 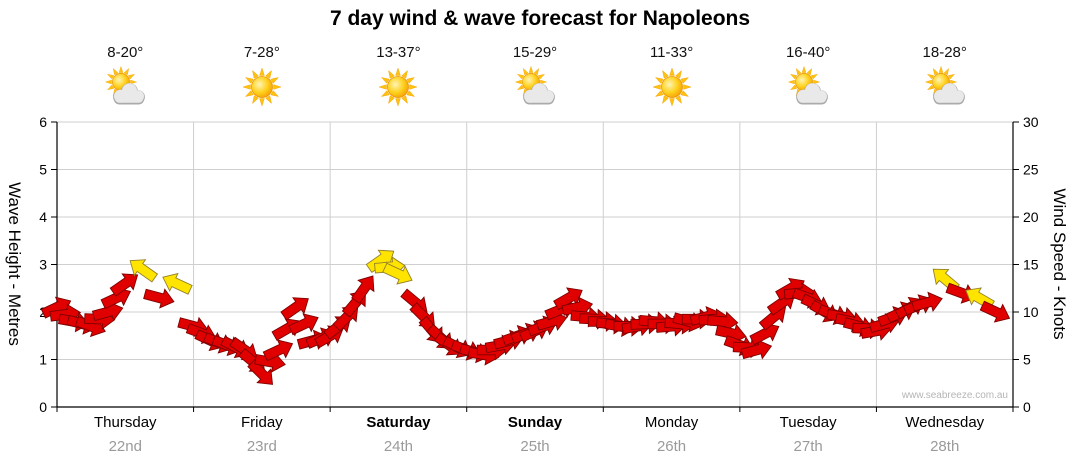 What do you see at coordinates (945, 446) in the screenshot?
I see `day-date-label: 28th` at bounding box center [945, 446].